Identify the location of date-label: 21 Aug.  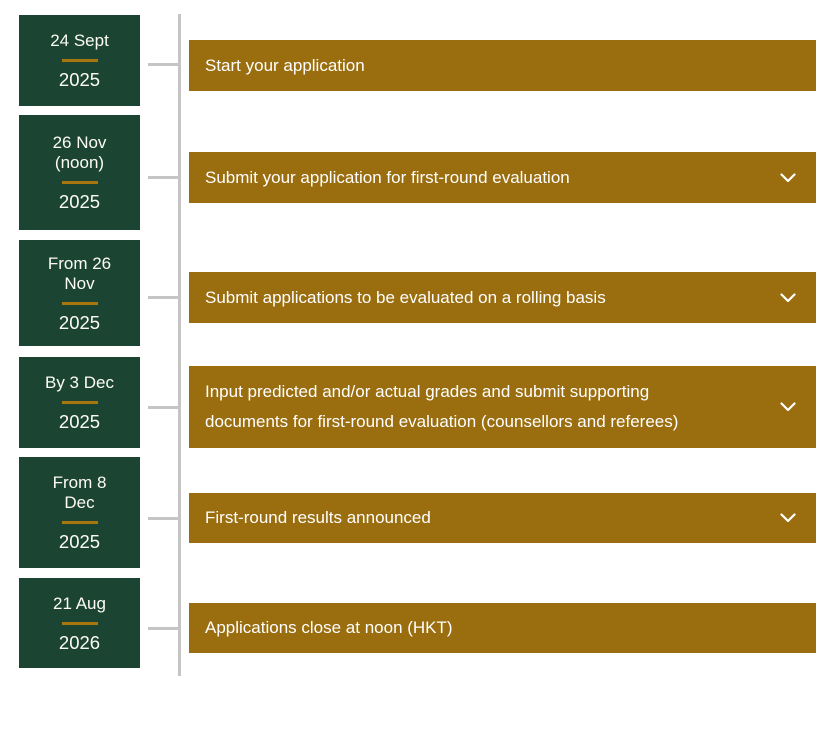
(79, 603).